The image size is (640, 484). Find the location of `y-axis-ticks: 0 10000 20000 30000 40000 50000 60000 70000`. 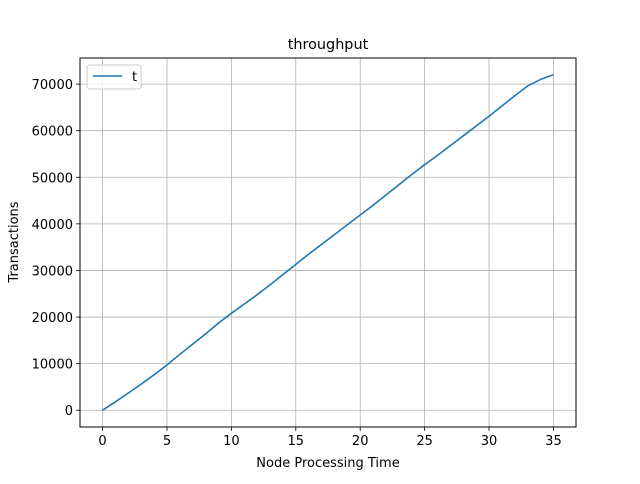

y-axis-ticks: 0 10000 20000 30000 40000 50000 60000 70000 is located at coordinates (56, 248).